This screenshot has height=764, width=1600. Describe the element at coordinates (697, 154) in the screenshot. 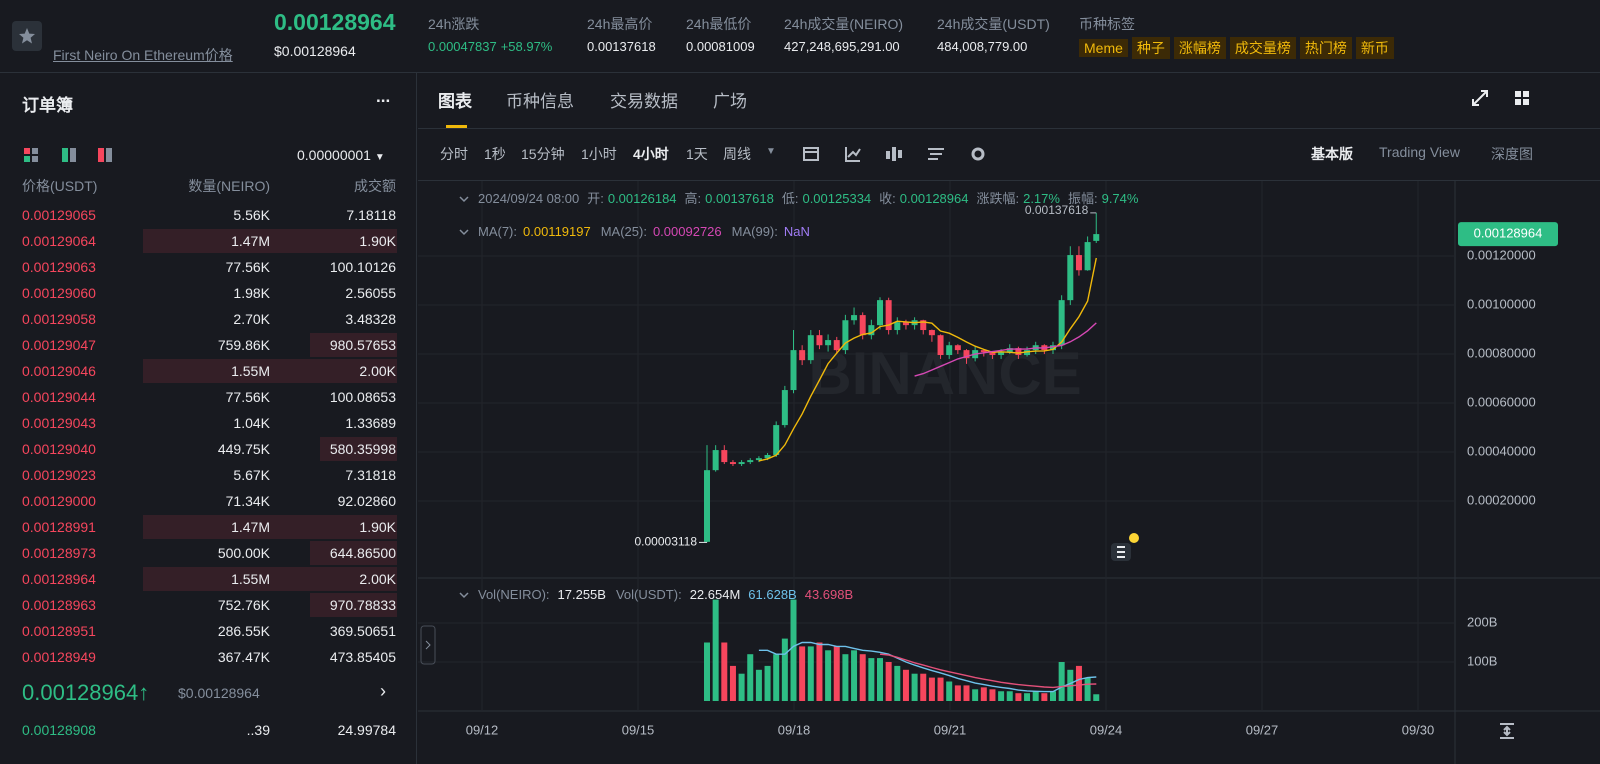

I see `interval: 1天` at that location.